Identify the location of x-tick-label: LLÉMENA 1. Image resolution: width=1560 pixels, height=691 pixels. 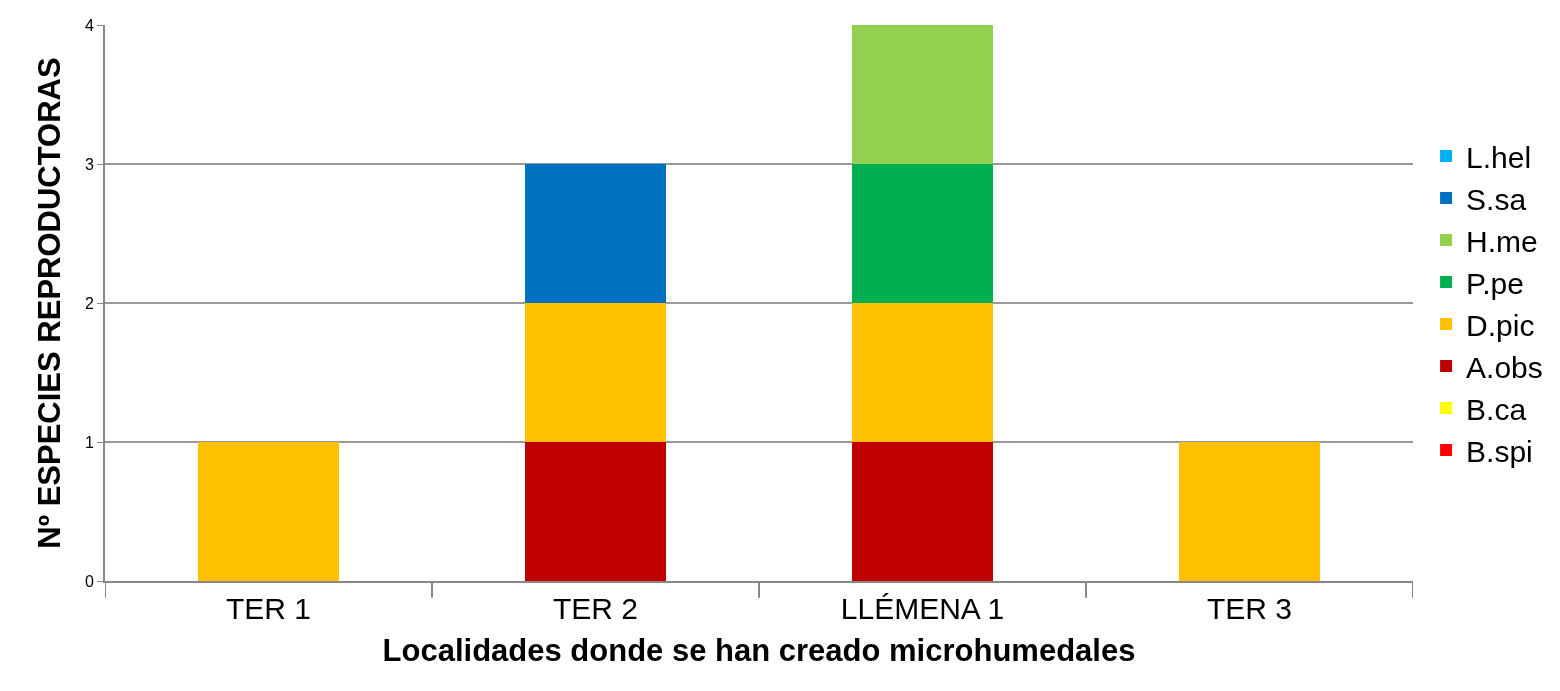
(922, 608).